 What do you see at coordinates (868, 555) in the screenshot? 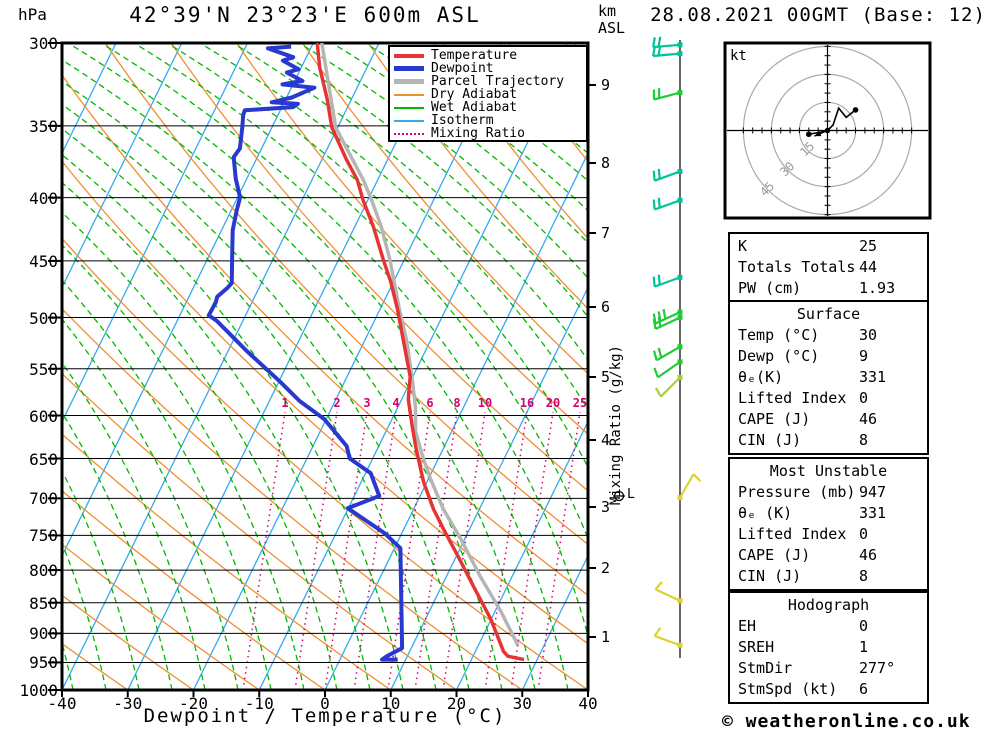
I see `table-row-value: 46` at bounding box center [868, 555].